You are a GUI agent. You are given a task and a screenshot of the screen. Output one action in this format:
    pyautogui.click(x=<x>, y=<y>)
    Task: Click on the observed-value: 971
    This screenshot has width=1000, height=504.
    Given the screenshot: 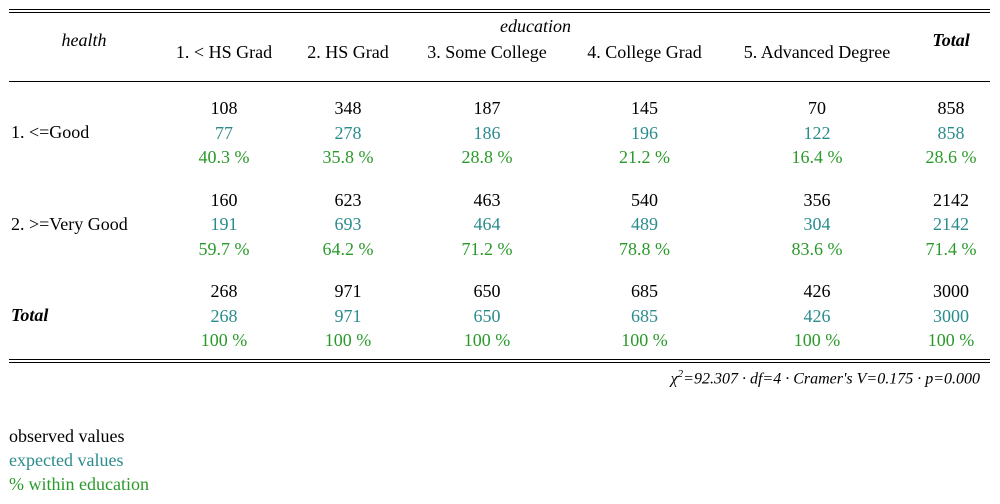 What is the action you would take?
    pyautogui.click(x=348, y=291)
    